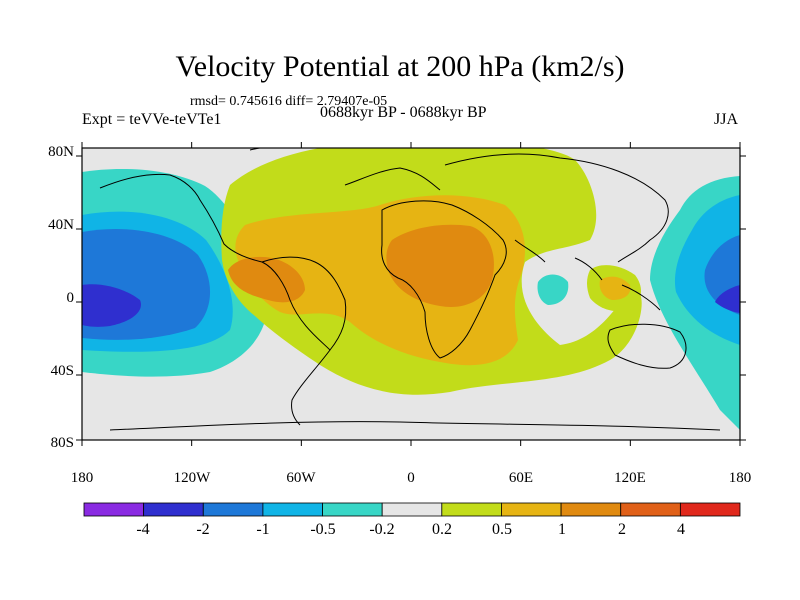 Image resolution: width=800 pixels, height=600 pixels. I want to click on colorbar-label: -0.5, so click(322, 529).